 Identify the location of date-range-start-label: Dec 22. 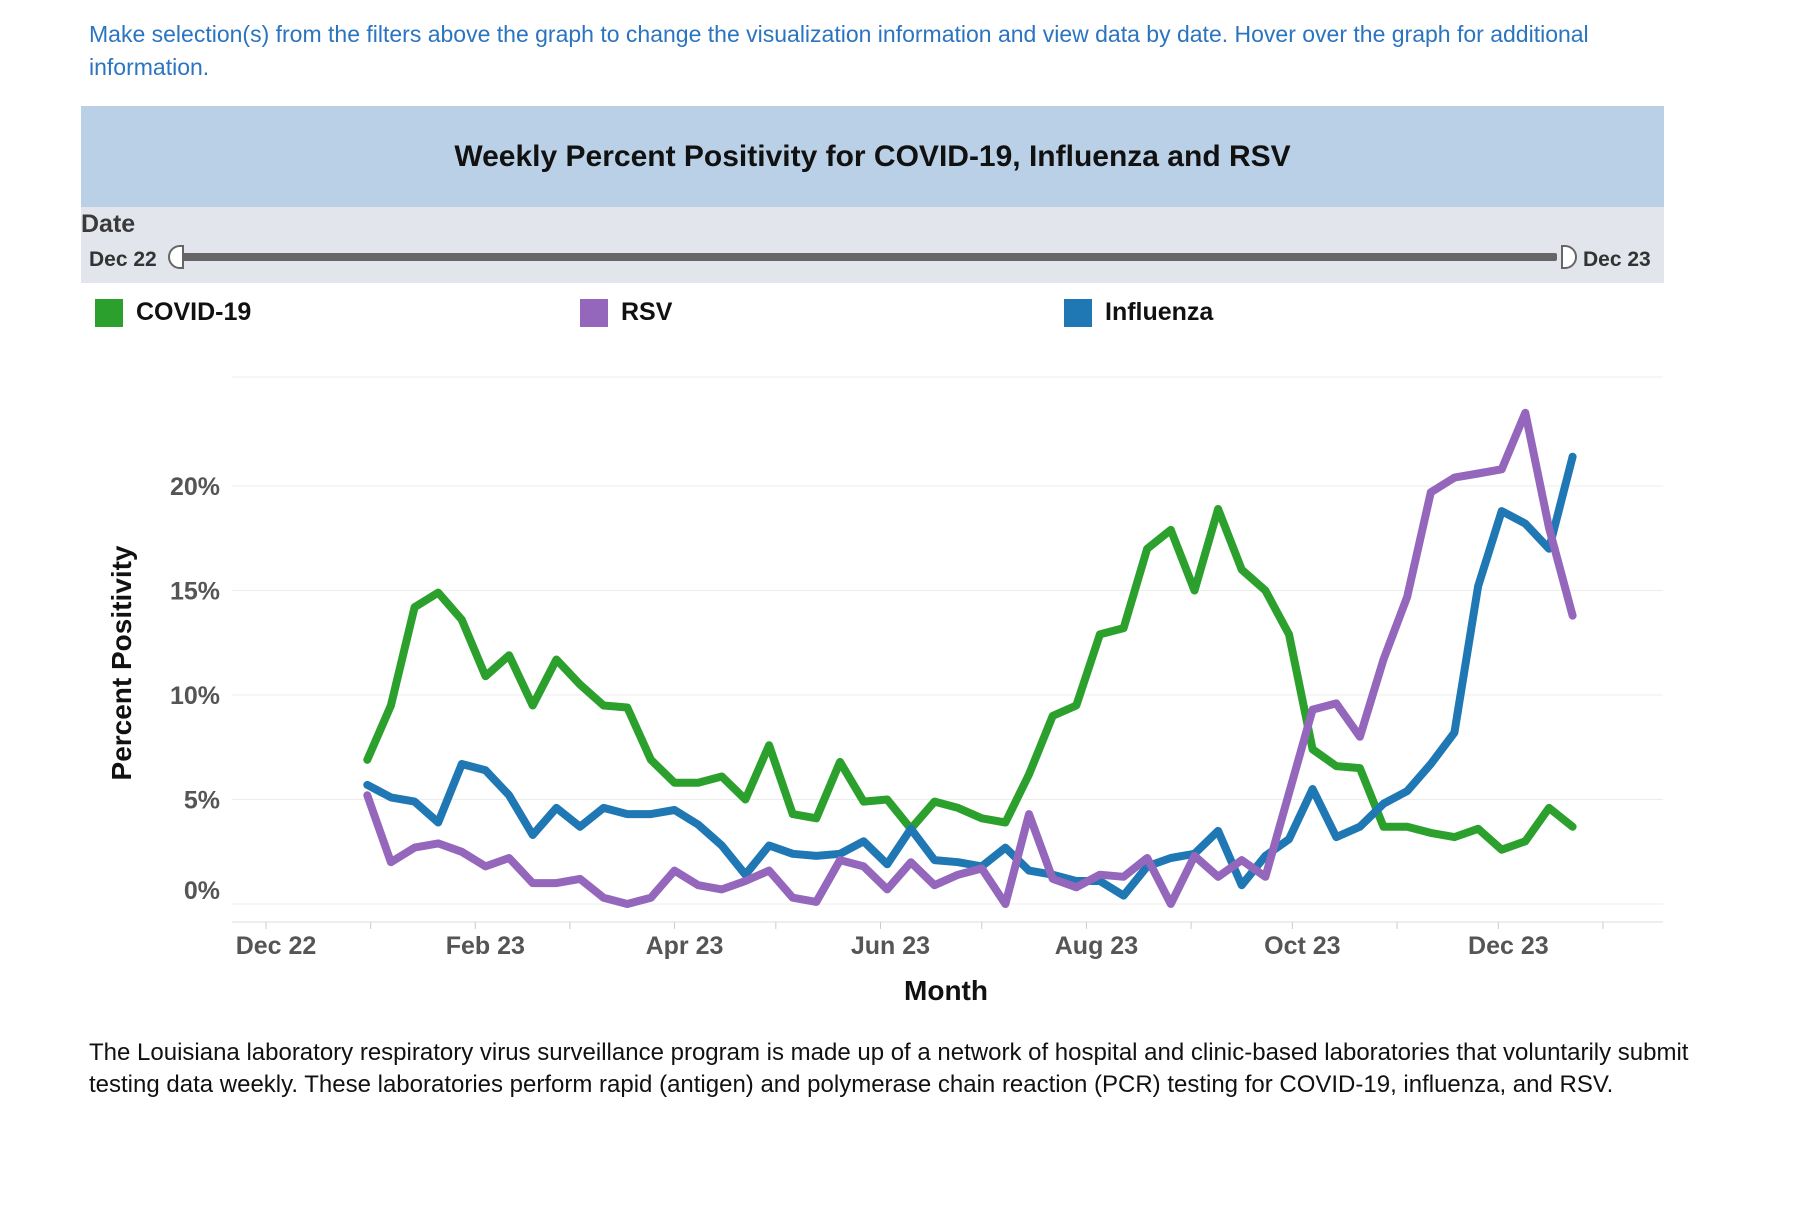
(123, 259).